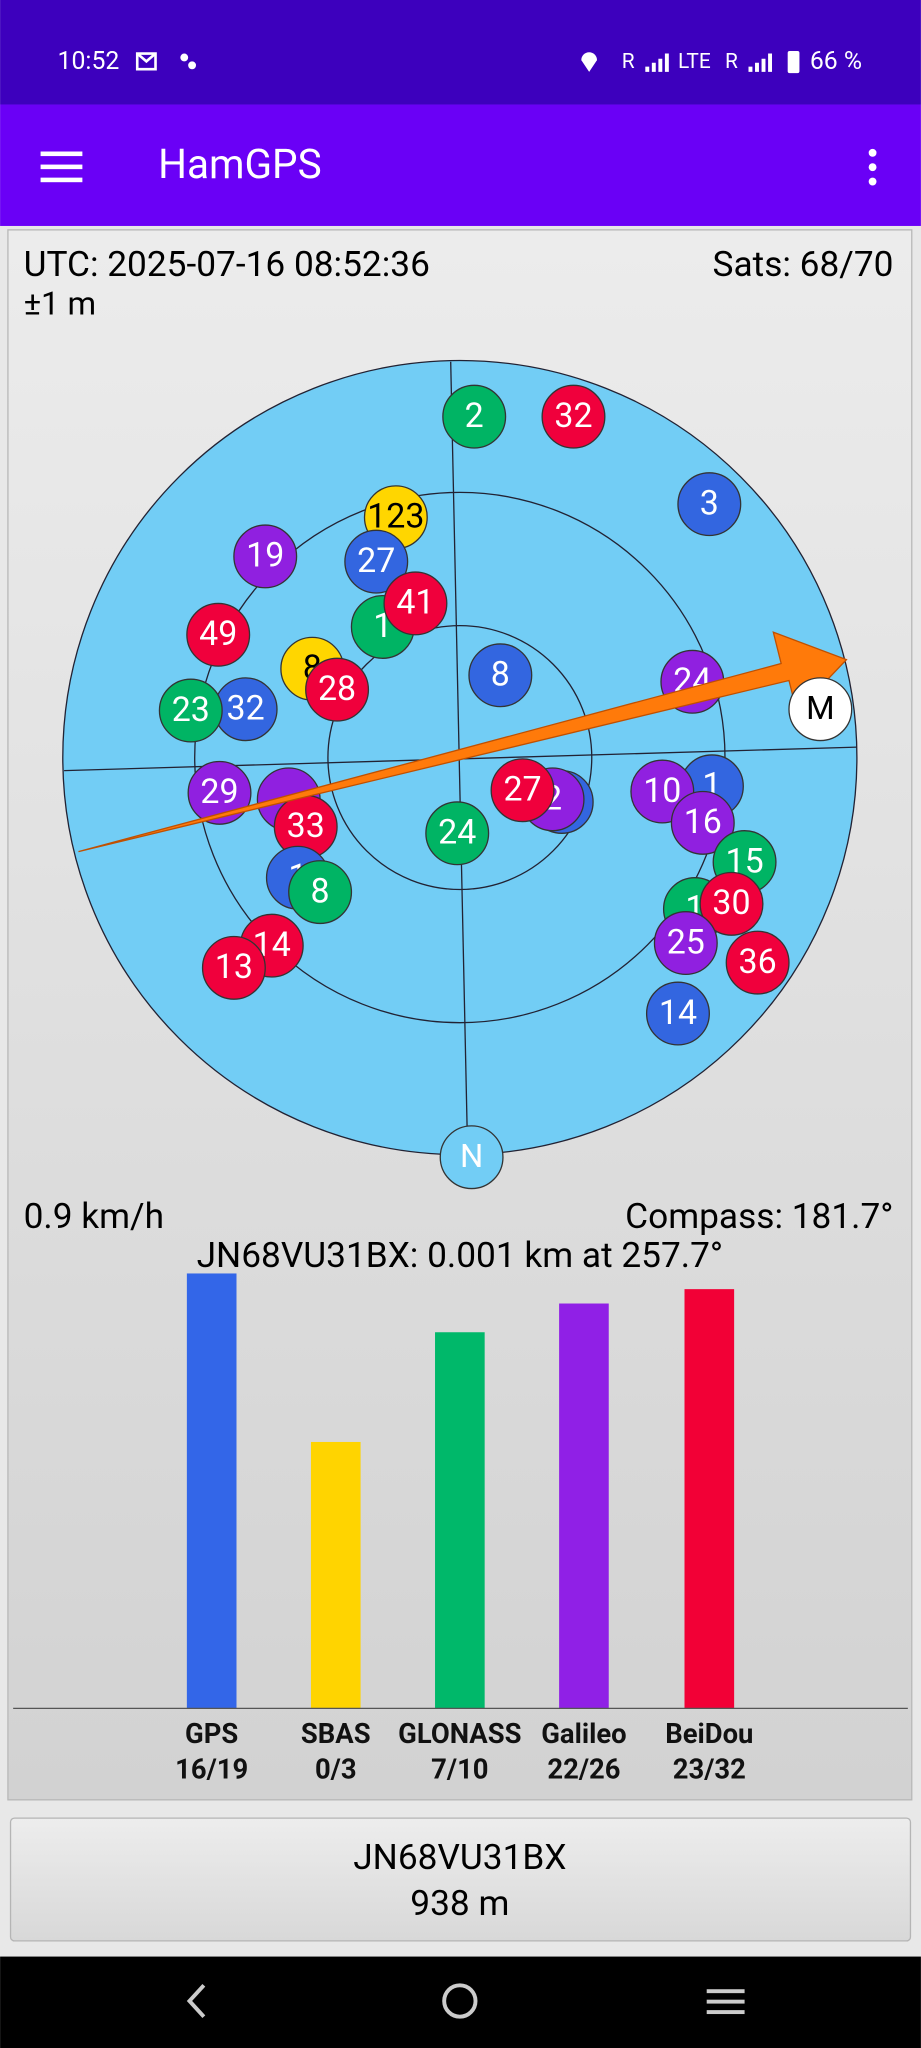  Describe the element at coordinates (725, 2002) in the screenshot. I see `recents-button` at that location.